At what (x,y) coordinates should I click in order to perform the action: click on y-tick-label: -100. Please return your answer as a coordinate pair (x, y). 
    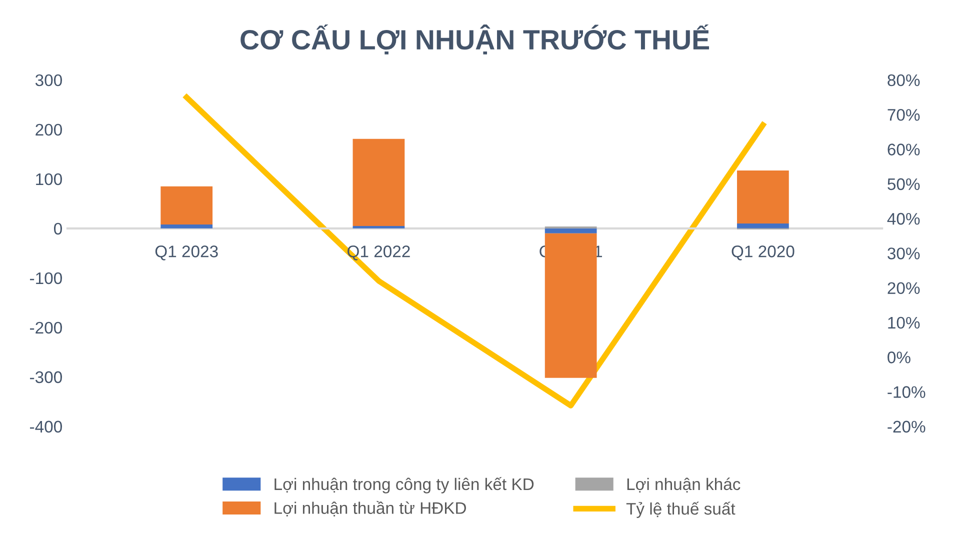
    Looking at the image, I should click on (46, 278).